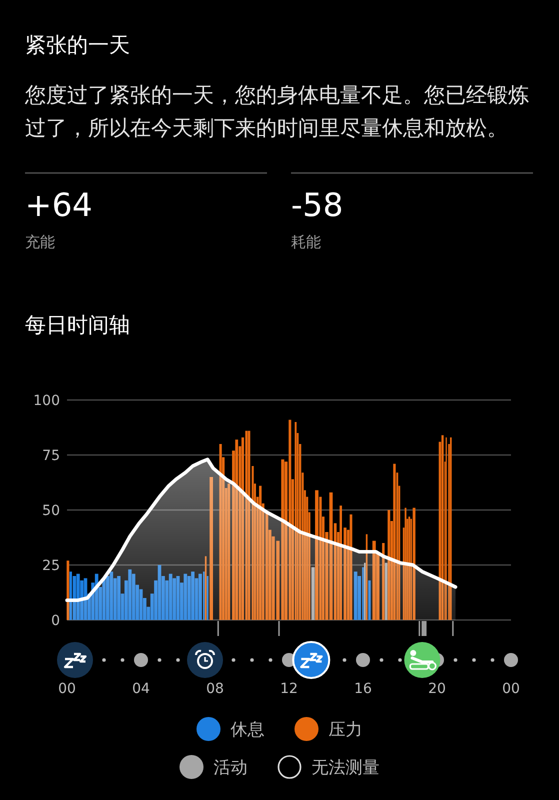 This screenshot has width=559, height=800. I want to click on x-tick-label: 16, so click(363, 689).